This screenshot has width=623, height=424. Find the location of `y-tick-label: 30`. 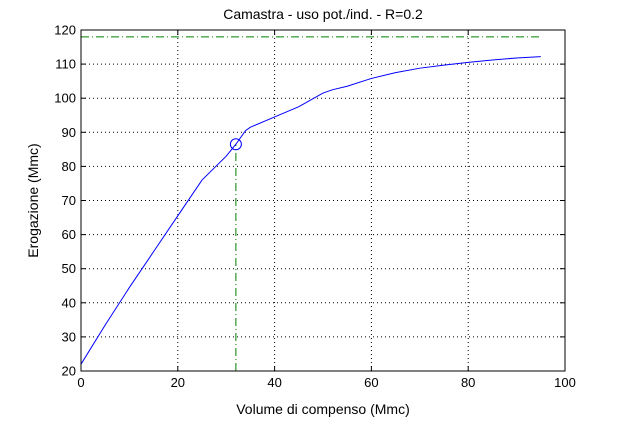

y-tick-label: 30 is located at coordinates (69, 336).